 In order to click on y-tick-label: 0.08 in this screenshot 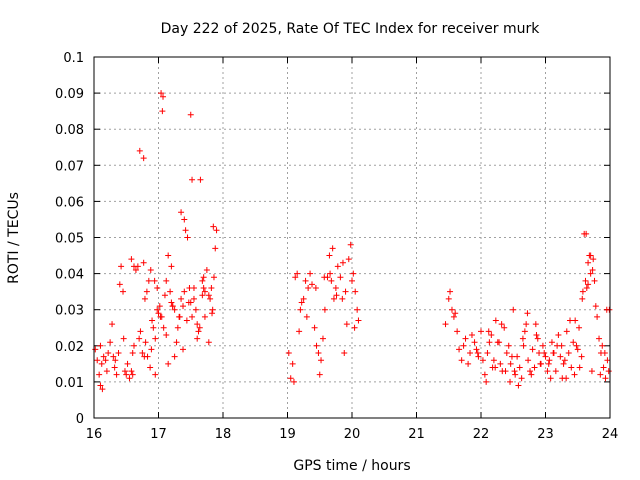, I will do `click(69, 130)`.